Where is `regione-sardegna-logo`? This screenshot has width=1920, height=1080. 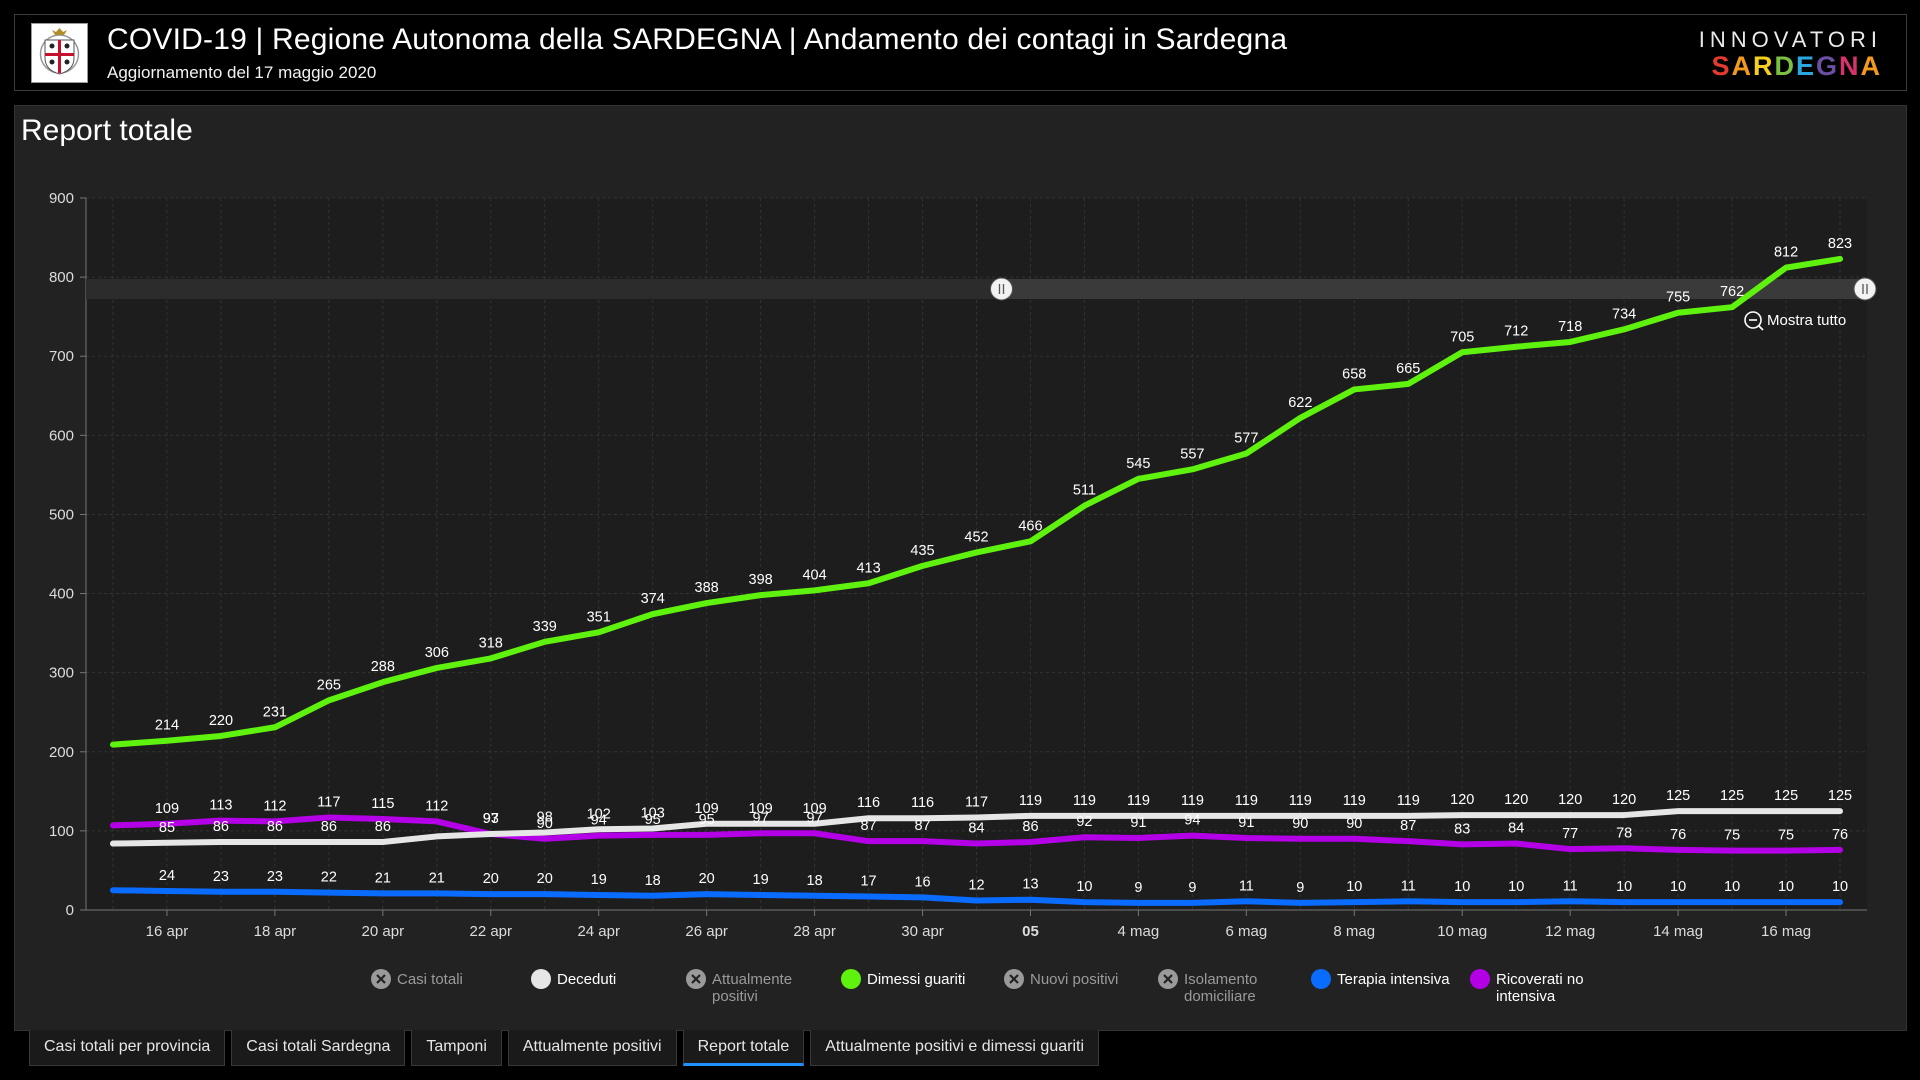
regione-sardegna-logo is located at coordinates (59, 53).